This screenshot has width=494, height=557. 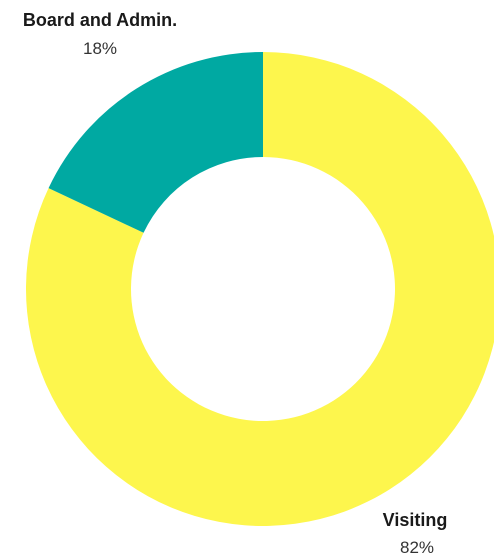 What do you see at coordinates (417, 547) in the screenshot?
I see `slice-label-visiting-value: 82%` at bounding box center [417, 547].